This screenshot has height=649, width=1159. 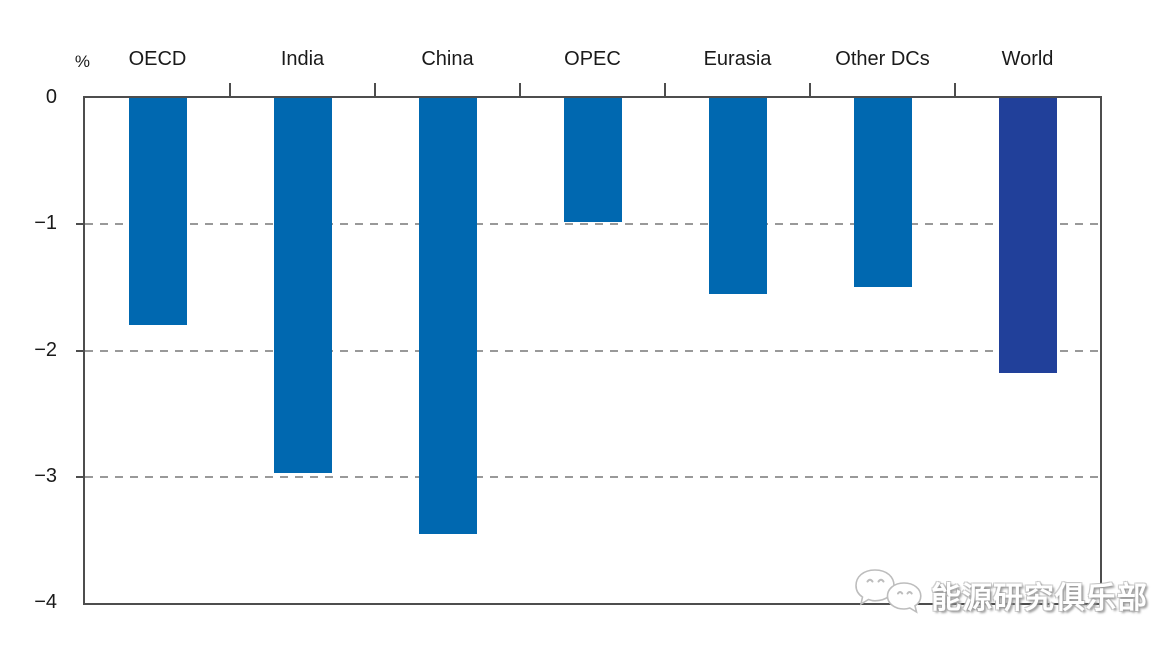 I want to click on bar-india, so click(x=302, y=285).